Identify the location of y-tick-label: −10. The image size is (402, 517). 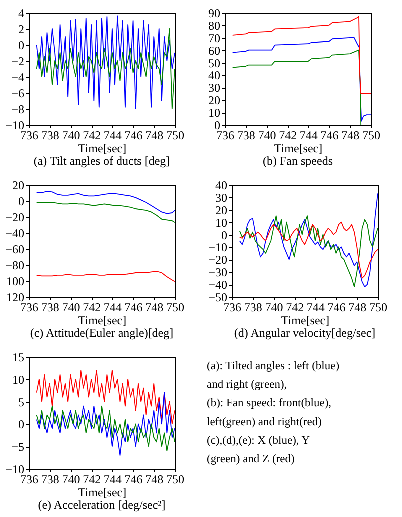
(218, 247).